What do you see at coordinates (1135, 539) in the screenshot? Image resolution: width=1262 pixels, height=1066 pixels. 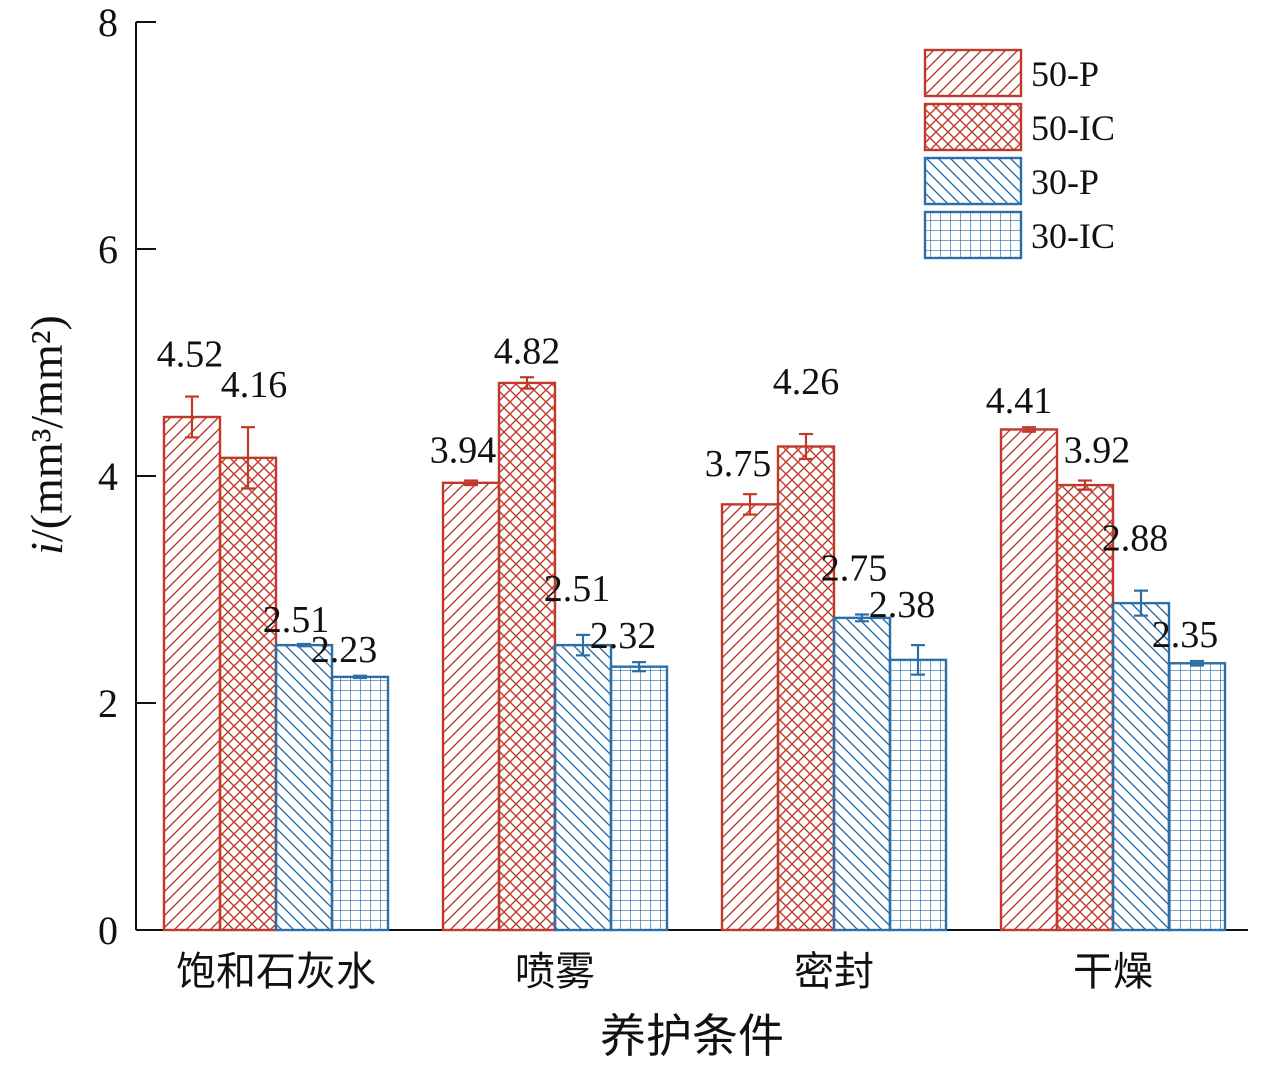 I see `data-label: 2.88` at bounding box center [1135, 539].